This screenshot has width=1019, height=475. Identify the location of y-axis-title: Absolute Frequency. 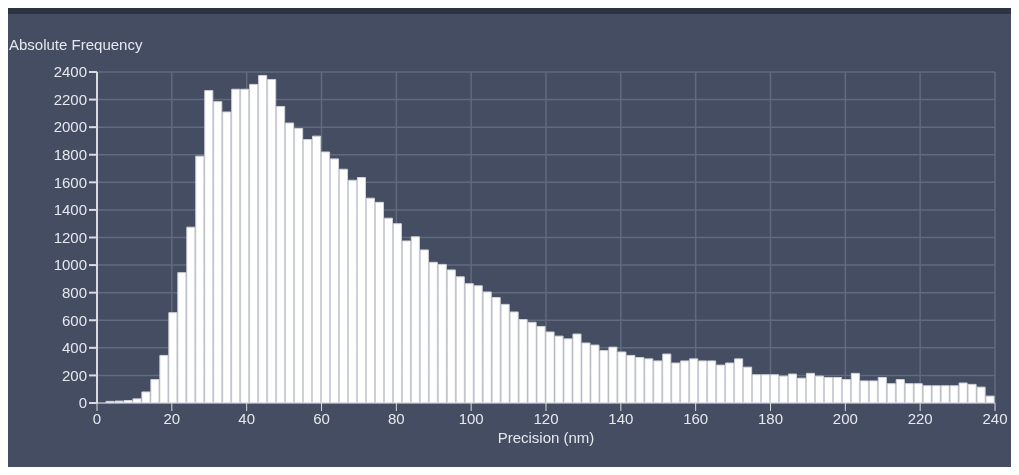
(76, 44).